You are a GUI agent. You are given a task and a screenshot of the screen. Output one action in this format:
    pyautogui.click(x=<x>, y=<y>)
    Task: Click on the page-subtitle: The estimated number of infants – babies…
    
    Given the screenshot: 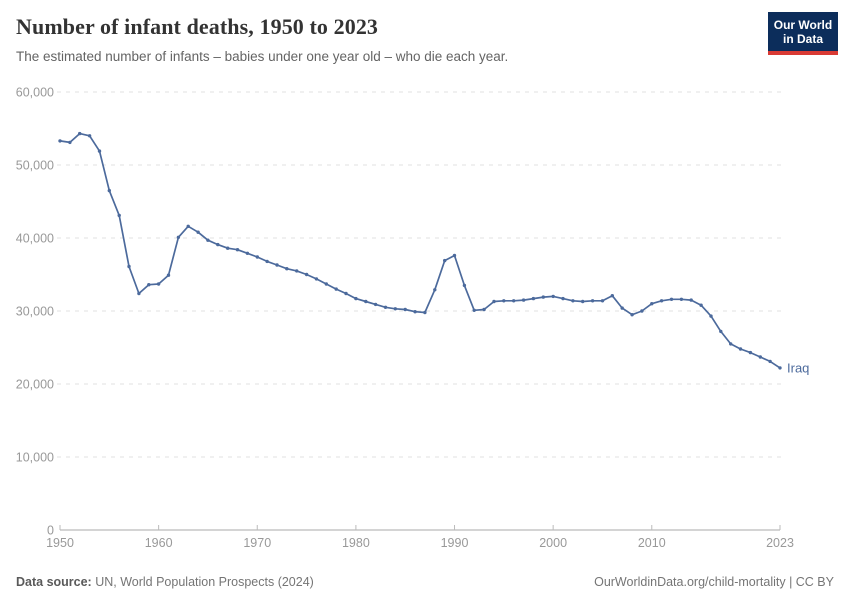 What is the action you would take?
    pyautogui.click(x=262, y=56)
    